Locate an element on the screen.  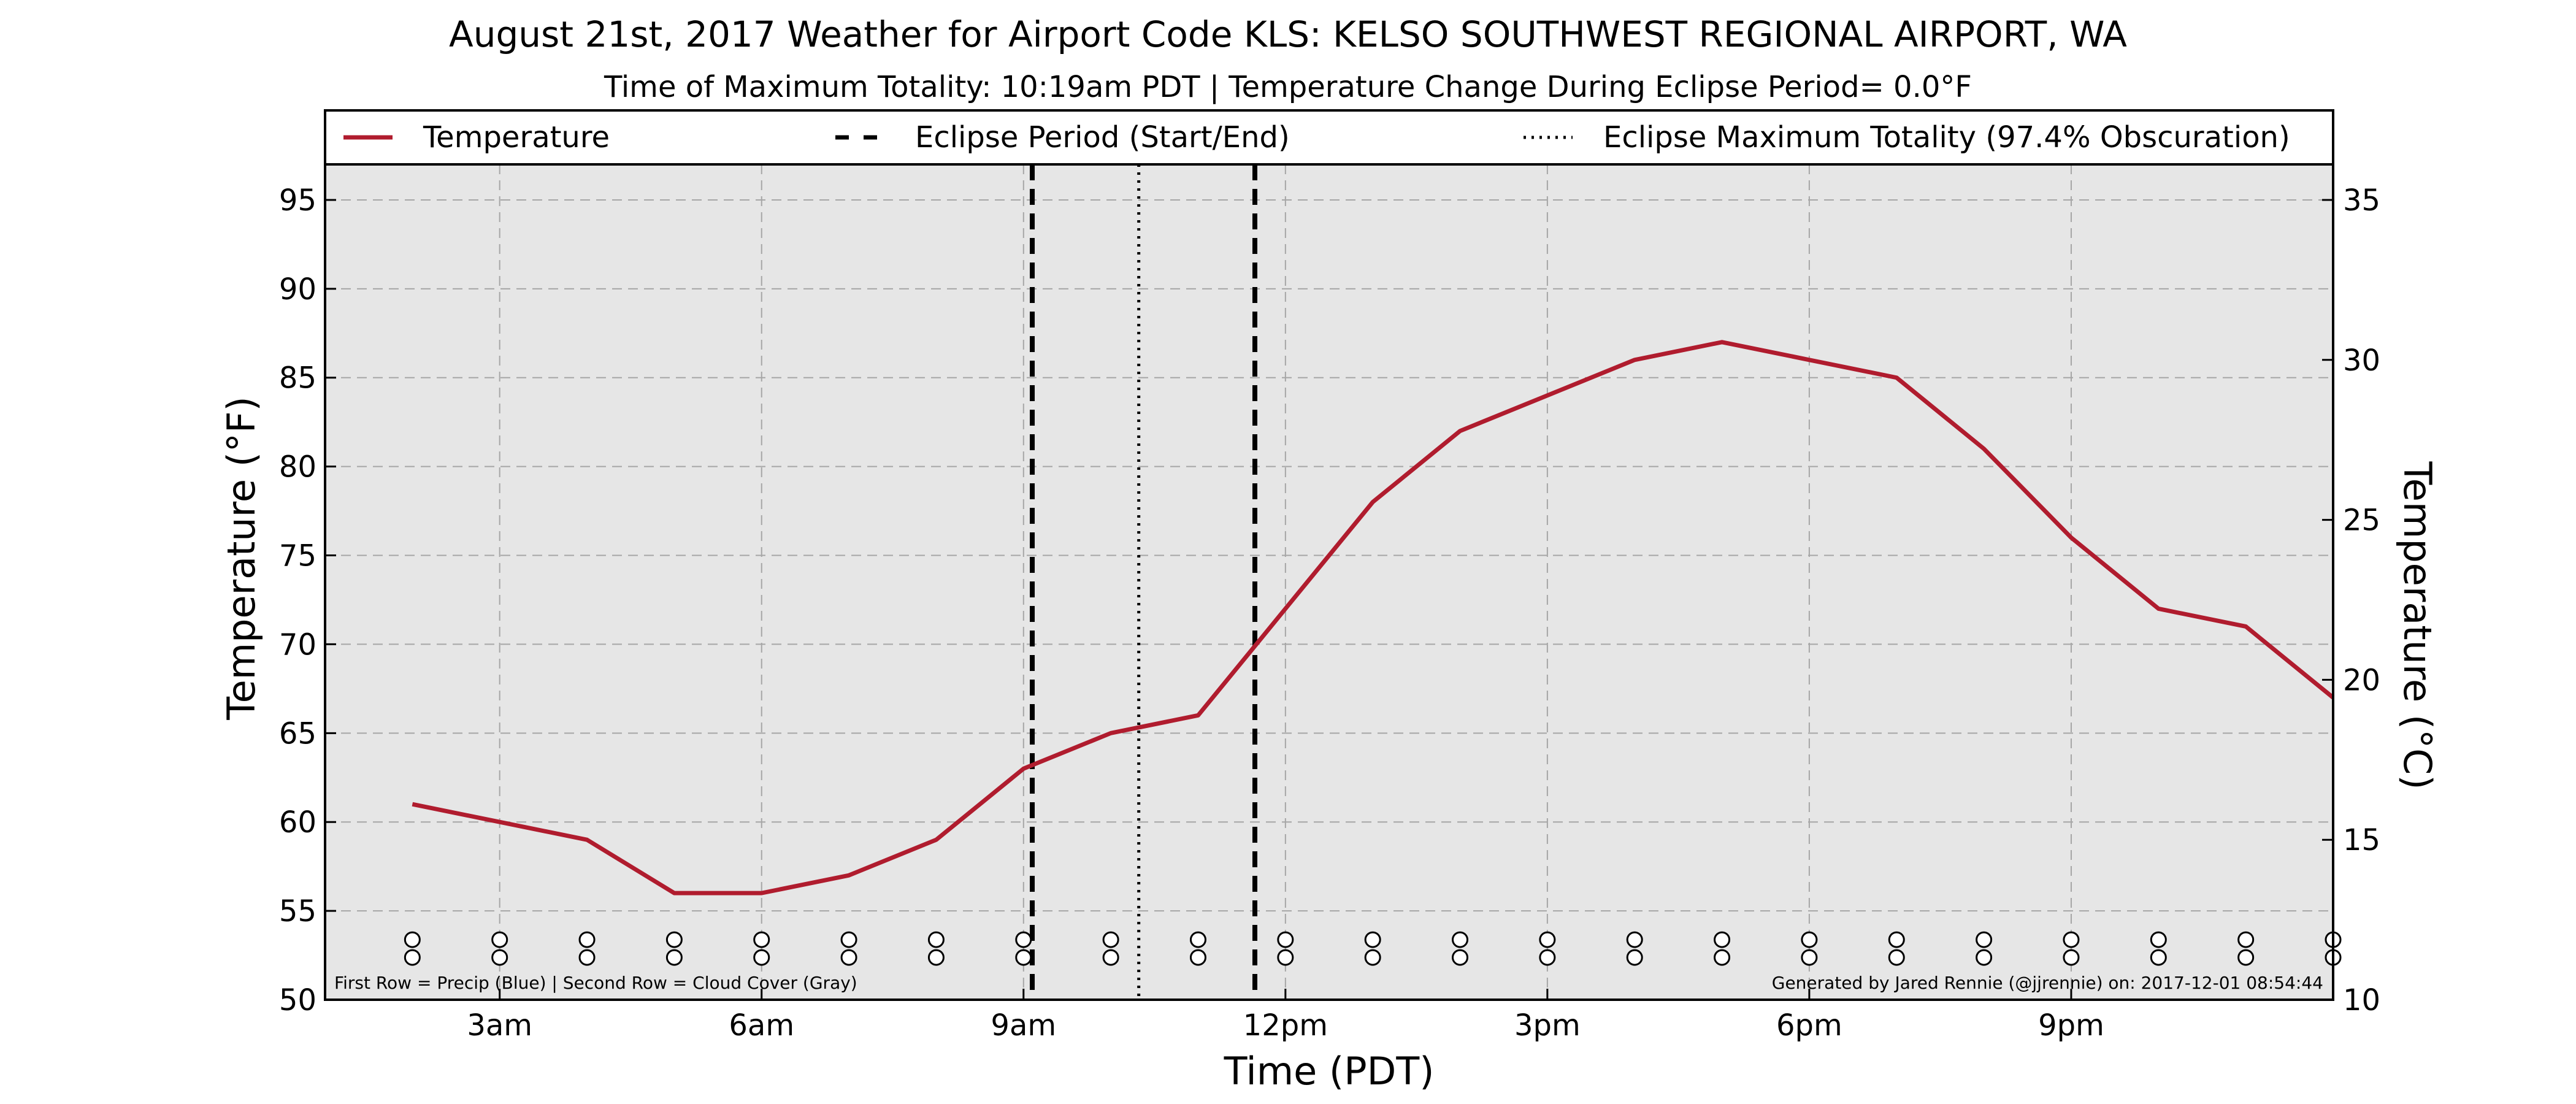
x-axis-label: Time (PDT) is located at coordinates (1329, 1071).